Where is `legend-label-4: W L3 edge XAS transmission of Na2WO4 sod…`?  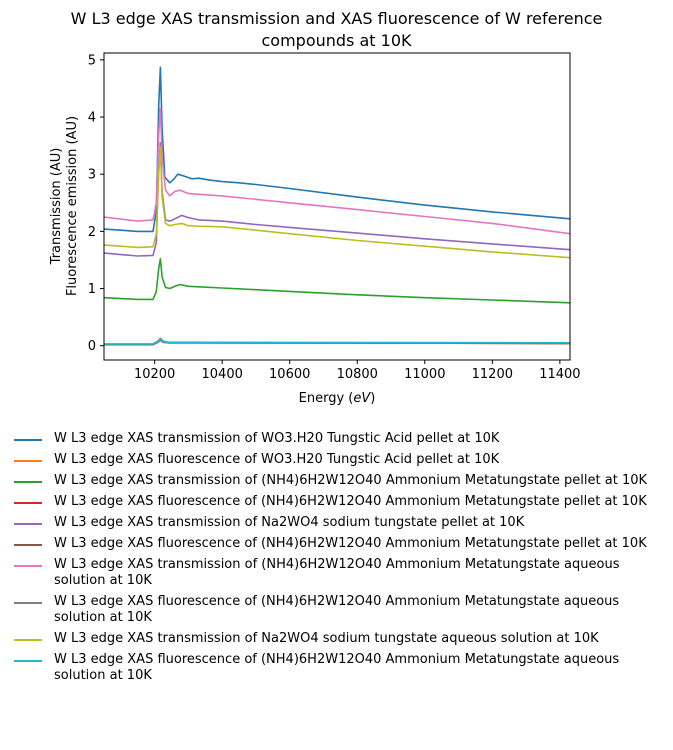
legend-label-4: W L3 edge XAS transmission of Na2WO4 sod… is located at coordinates (289, 522).